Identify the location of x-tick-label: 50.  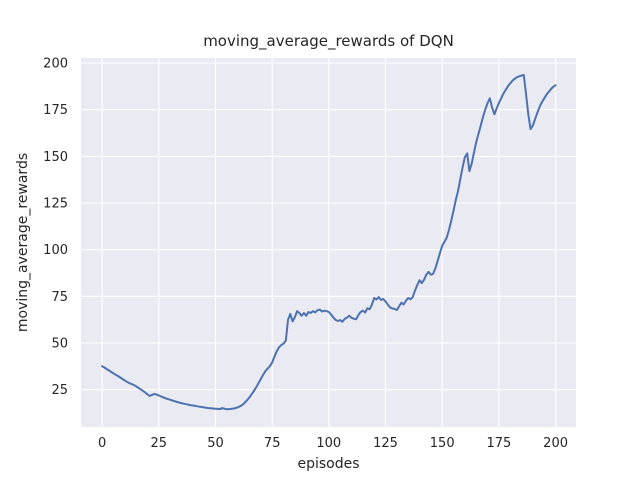
(215, 443).